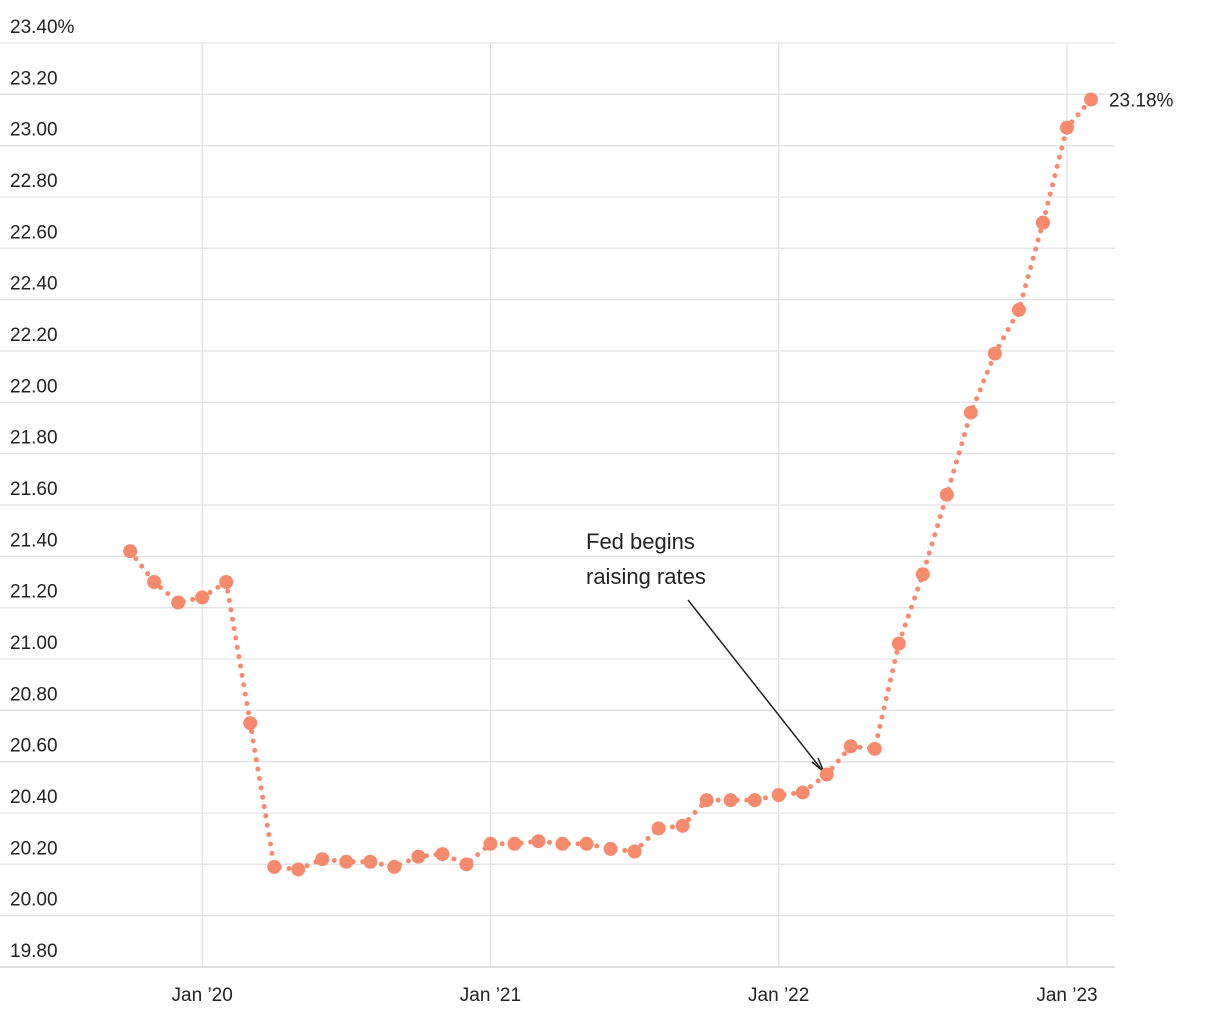 The width and height of the screenshot is (1220, 1020). I want to click on annotation: raising rates, so click(646, 576).